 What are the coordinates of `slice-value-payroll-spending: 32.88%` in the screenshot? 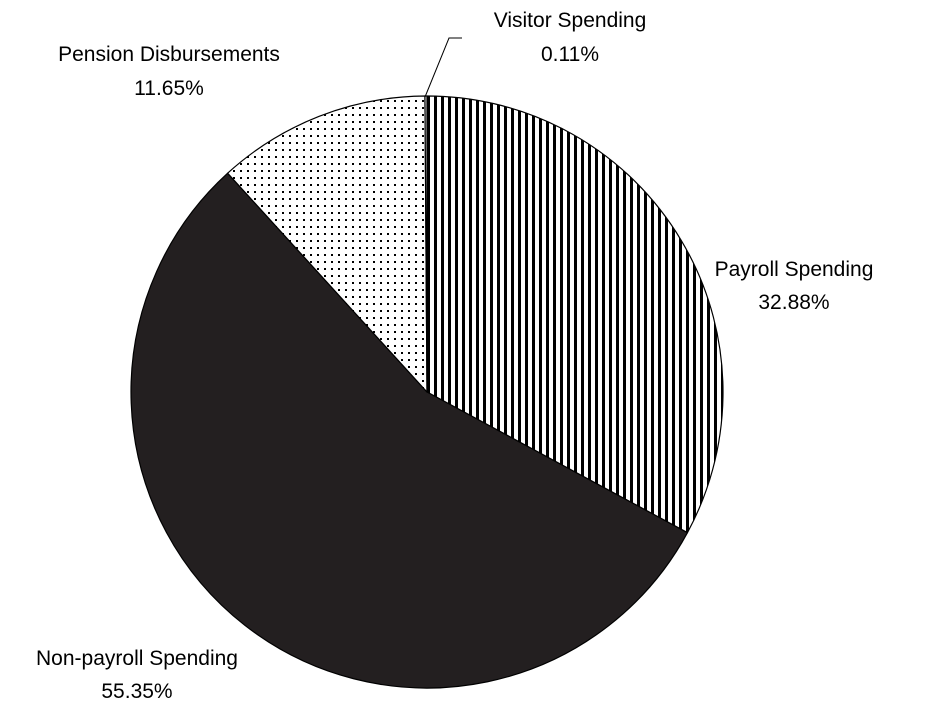 It's located at (793, 302).